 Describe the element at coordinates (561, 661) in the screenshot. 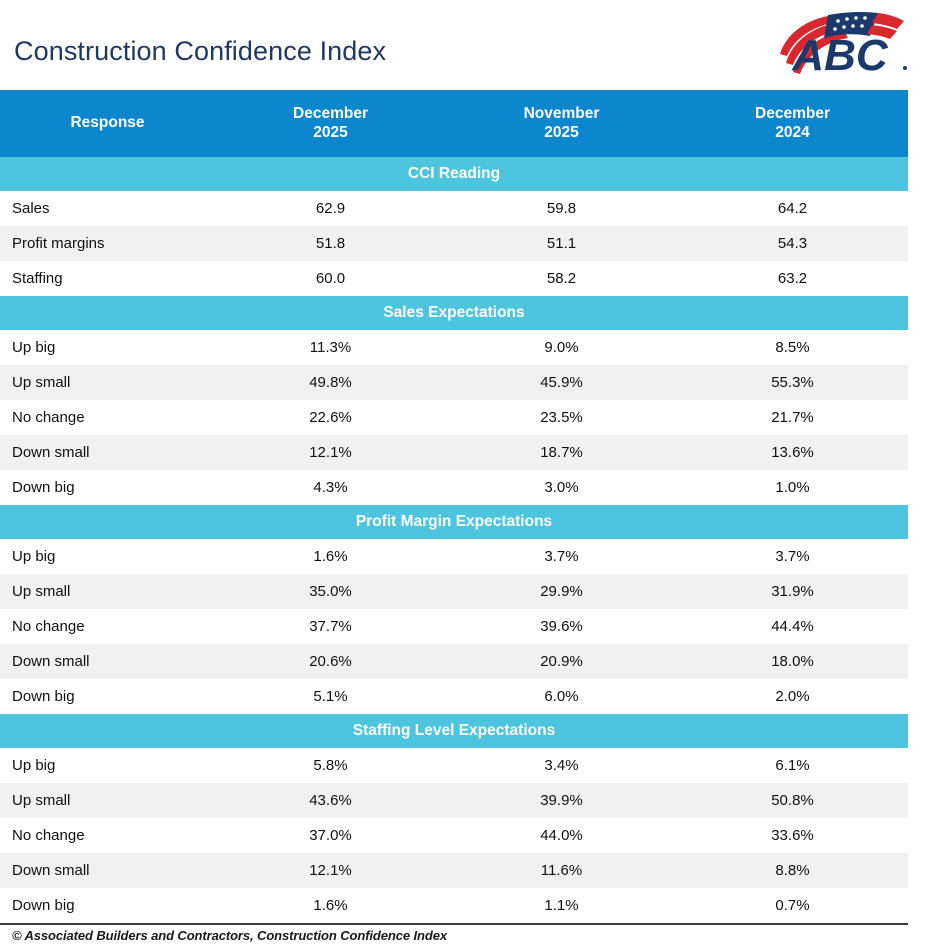

I see `row-value: 20.9%` at that location.